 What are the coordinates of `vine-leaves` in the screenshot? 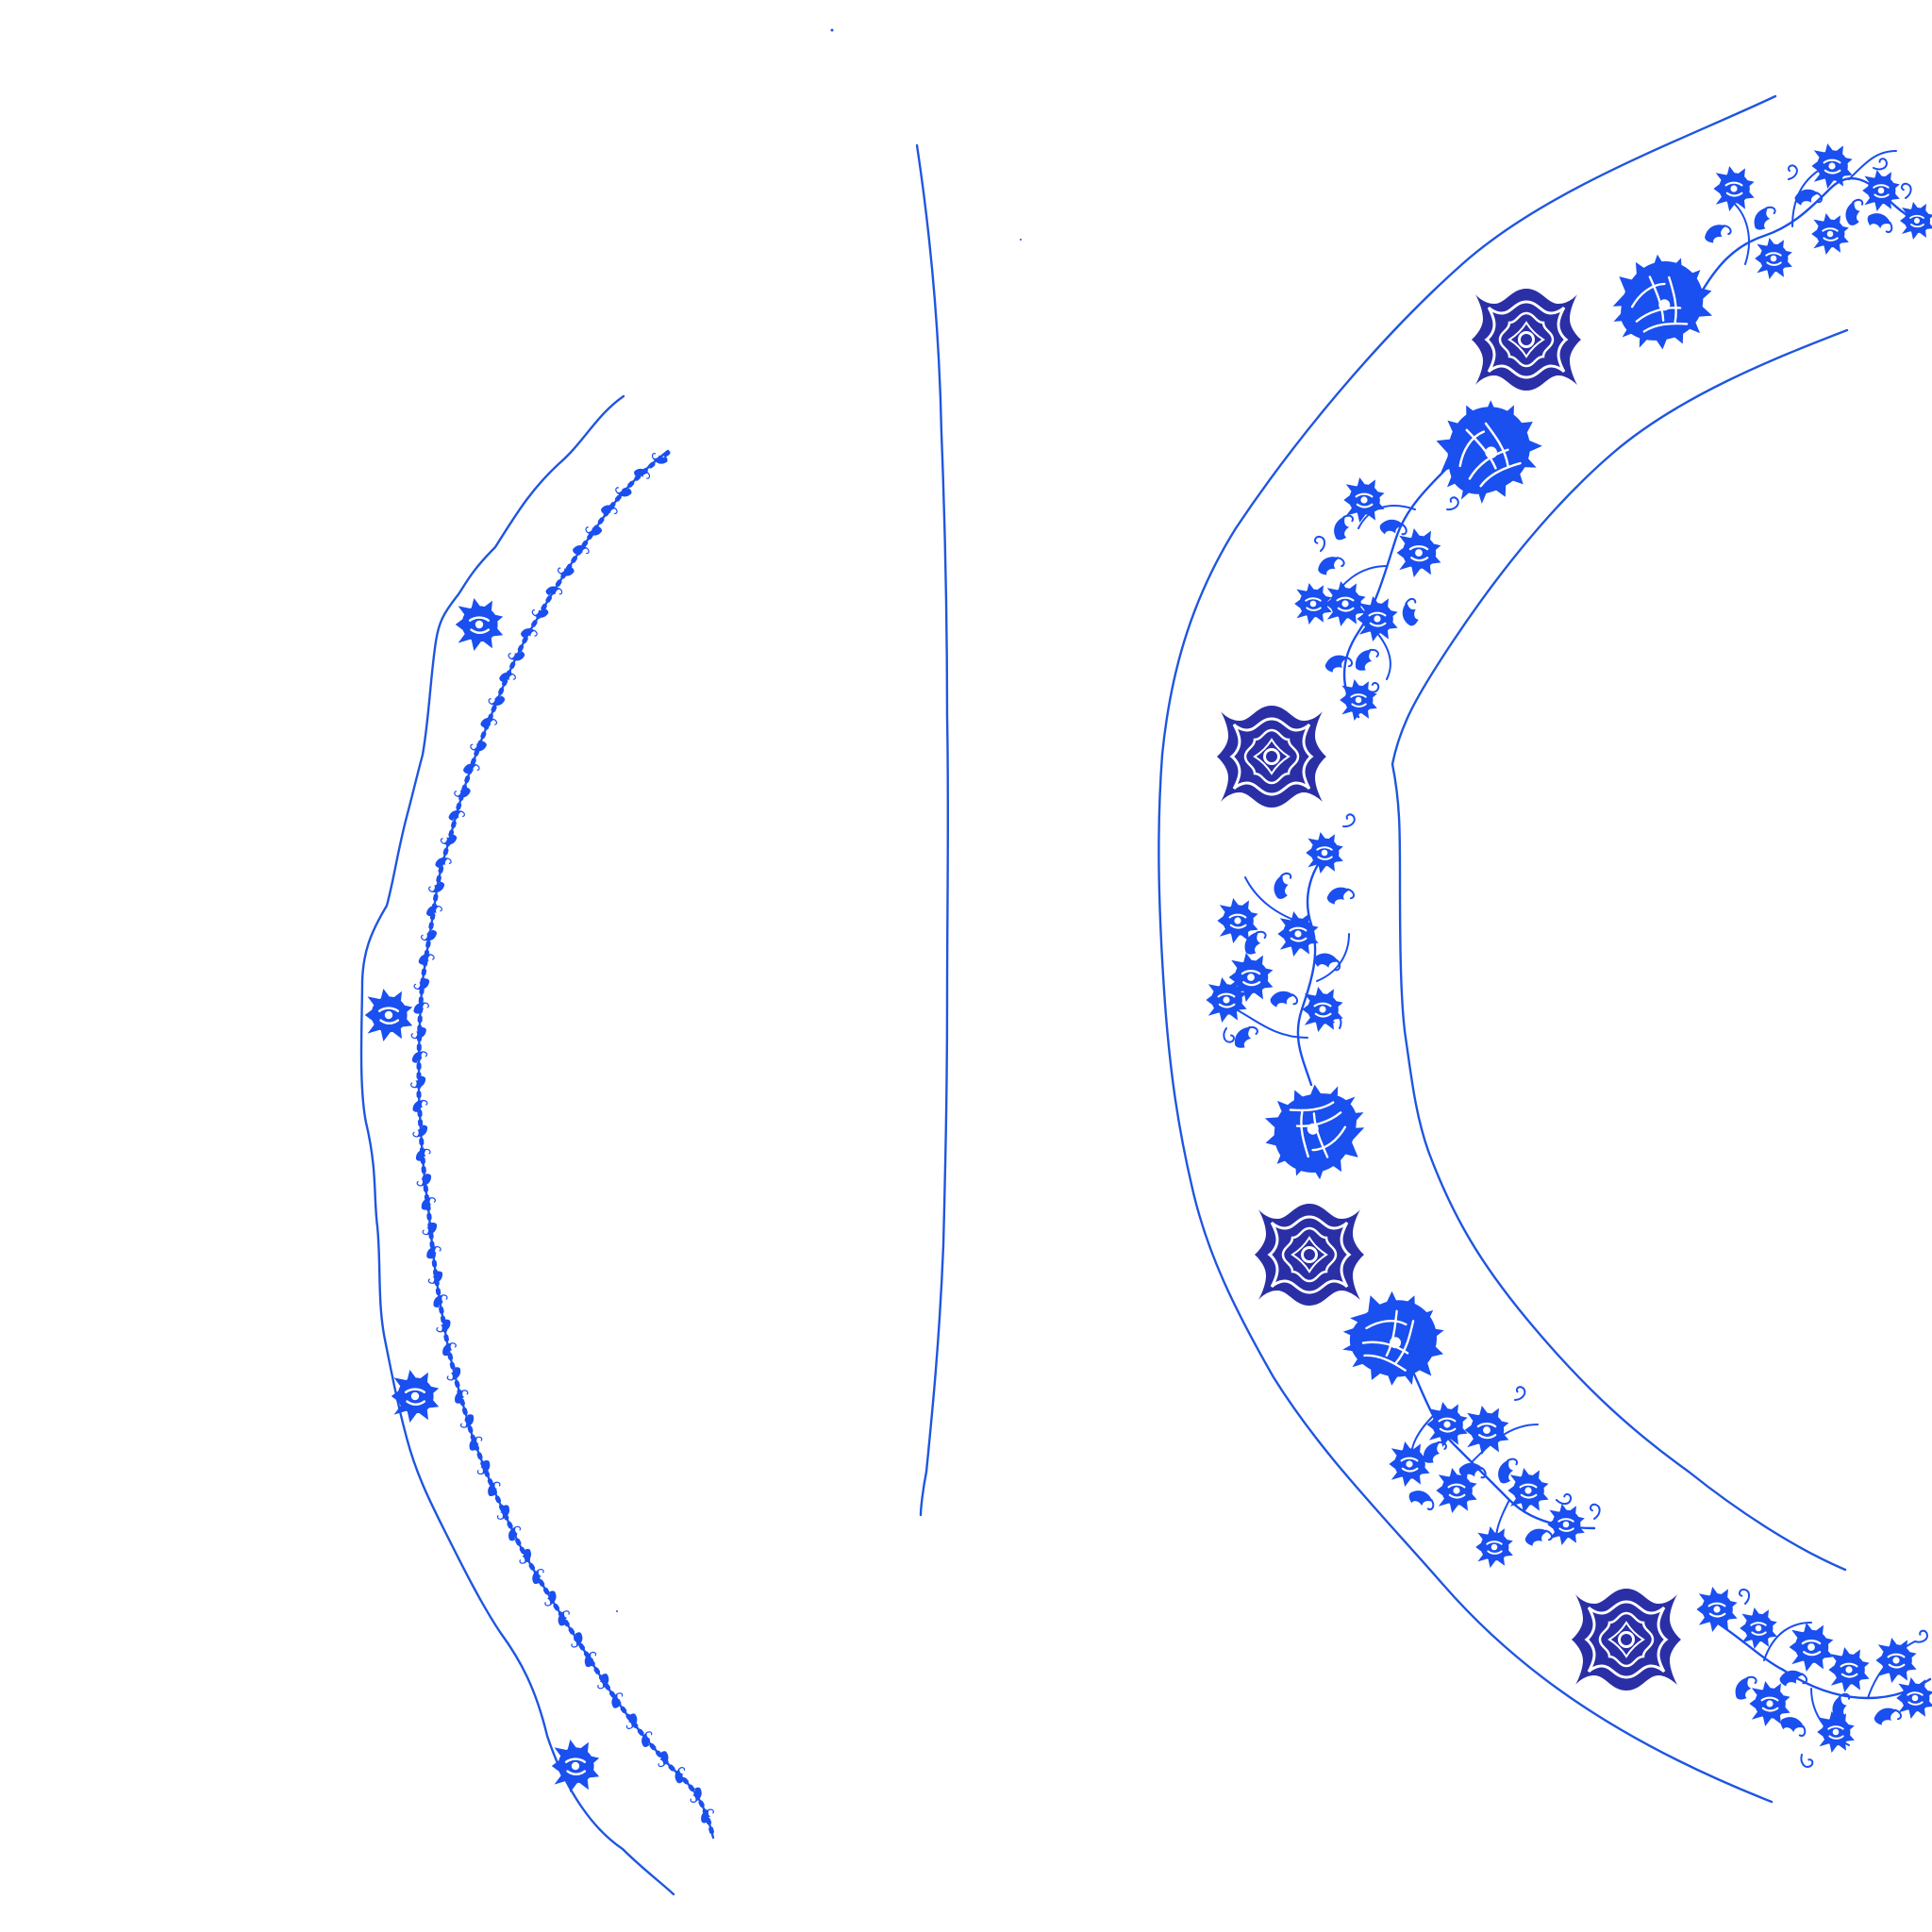 It's located at (563, 1136).